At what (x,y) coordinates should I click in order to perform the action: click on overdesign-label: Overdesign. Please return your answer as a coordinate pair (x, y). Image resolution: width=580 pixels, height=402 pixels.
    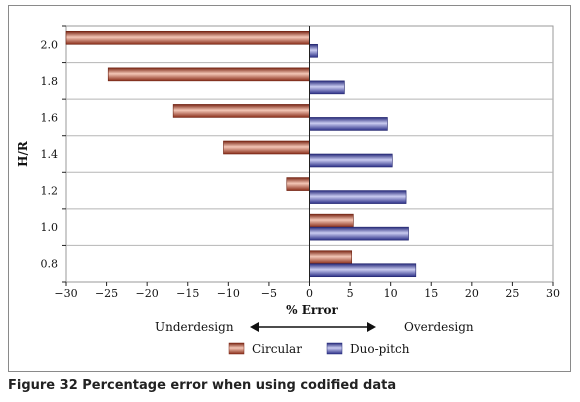
    Looking at the image, I should click on (439, 327).